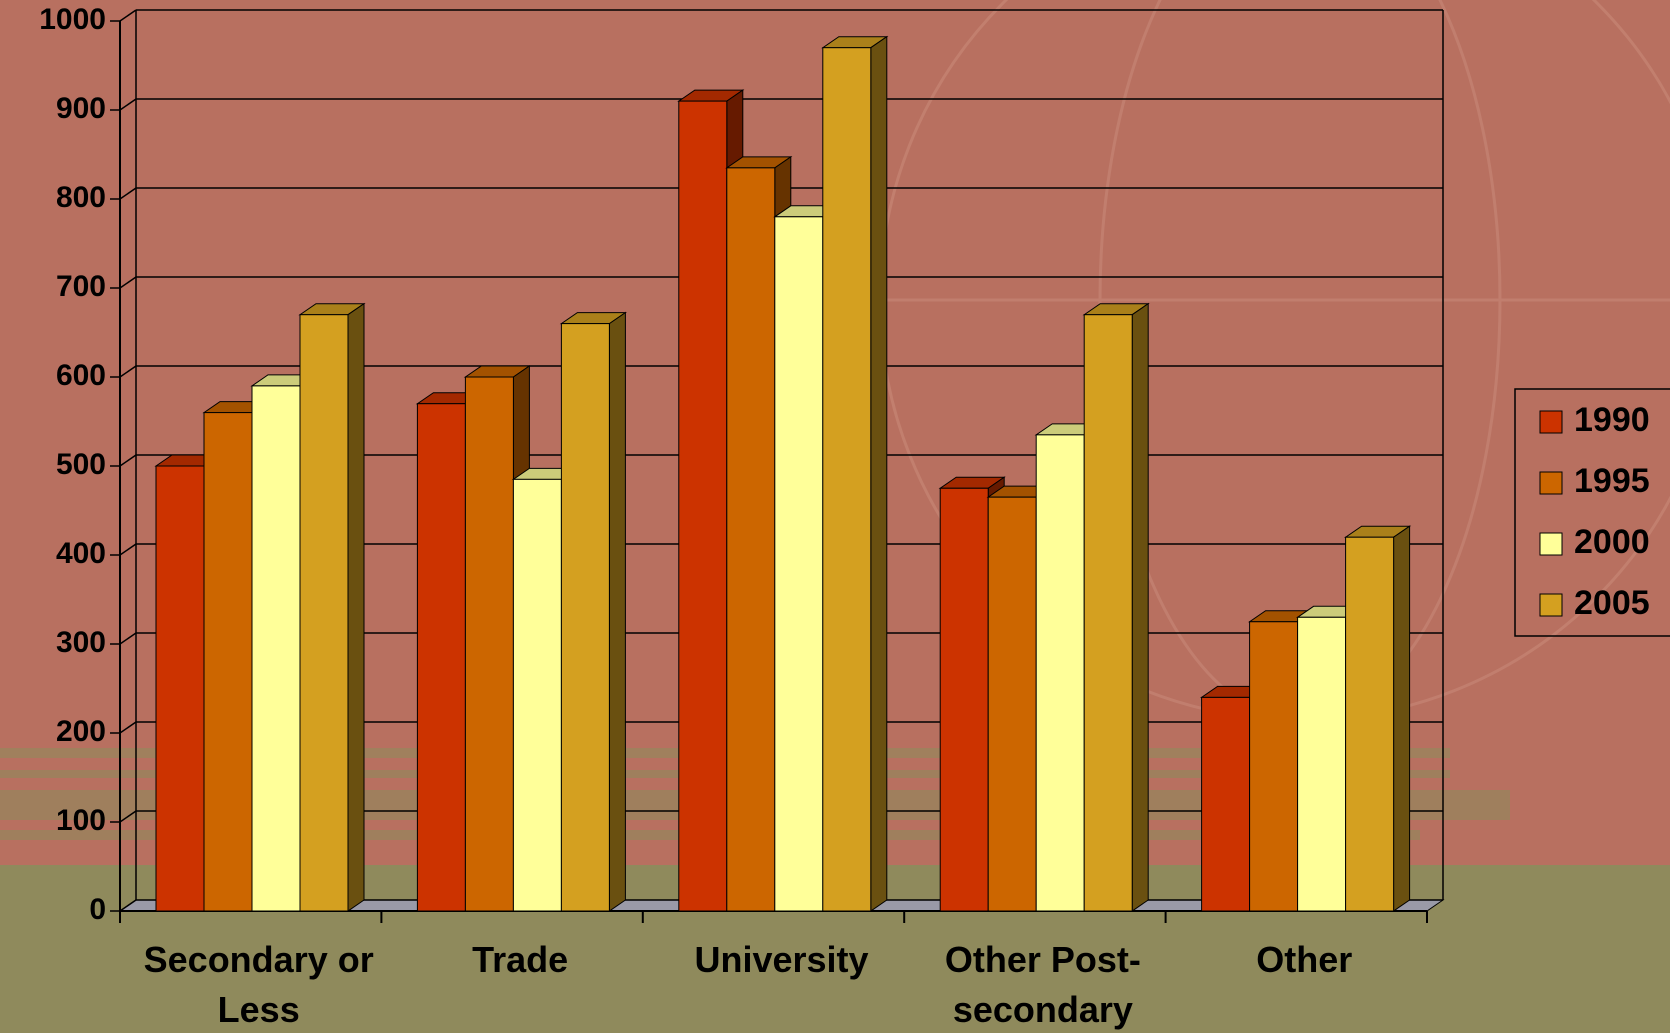 This screenshot has height=1033, width=1670. What do you see at coordinates (81, 375) in the screenshot?
I see `y-tick-label: 600` at bounding box center [81, 375].